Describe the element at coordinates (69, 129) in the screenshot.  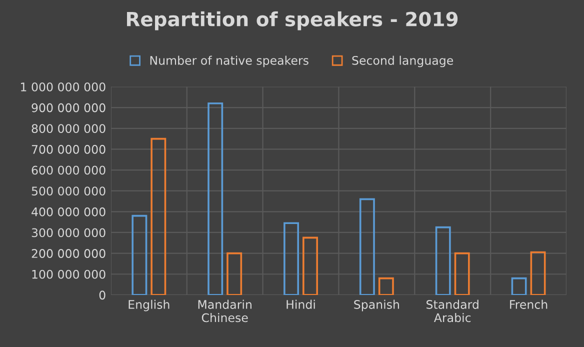
I see `y-tick-label: 800 000 000` at that location.